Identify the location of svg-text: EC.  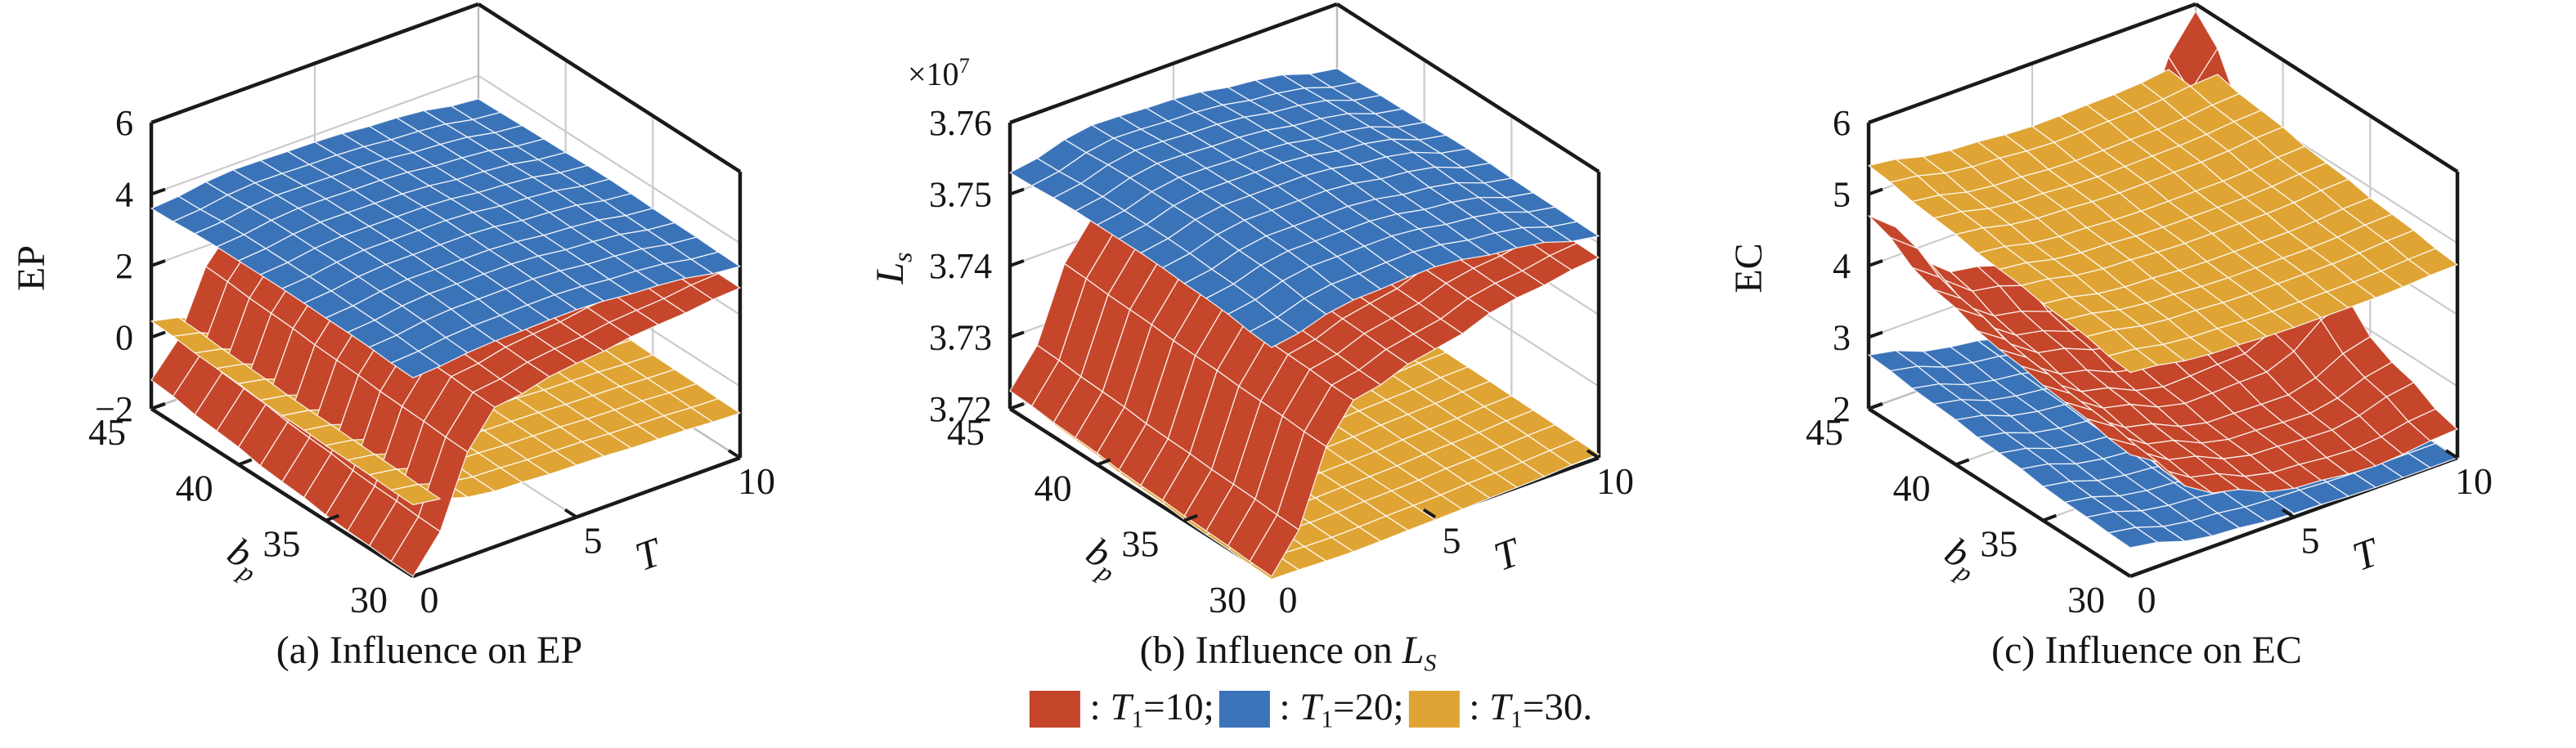
(1748, 268).